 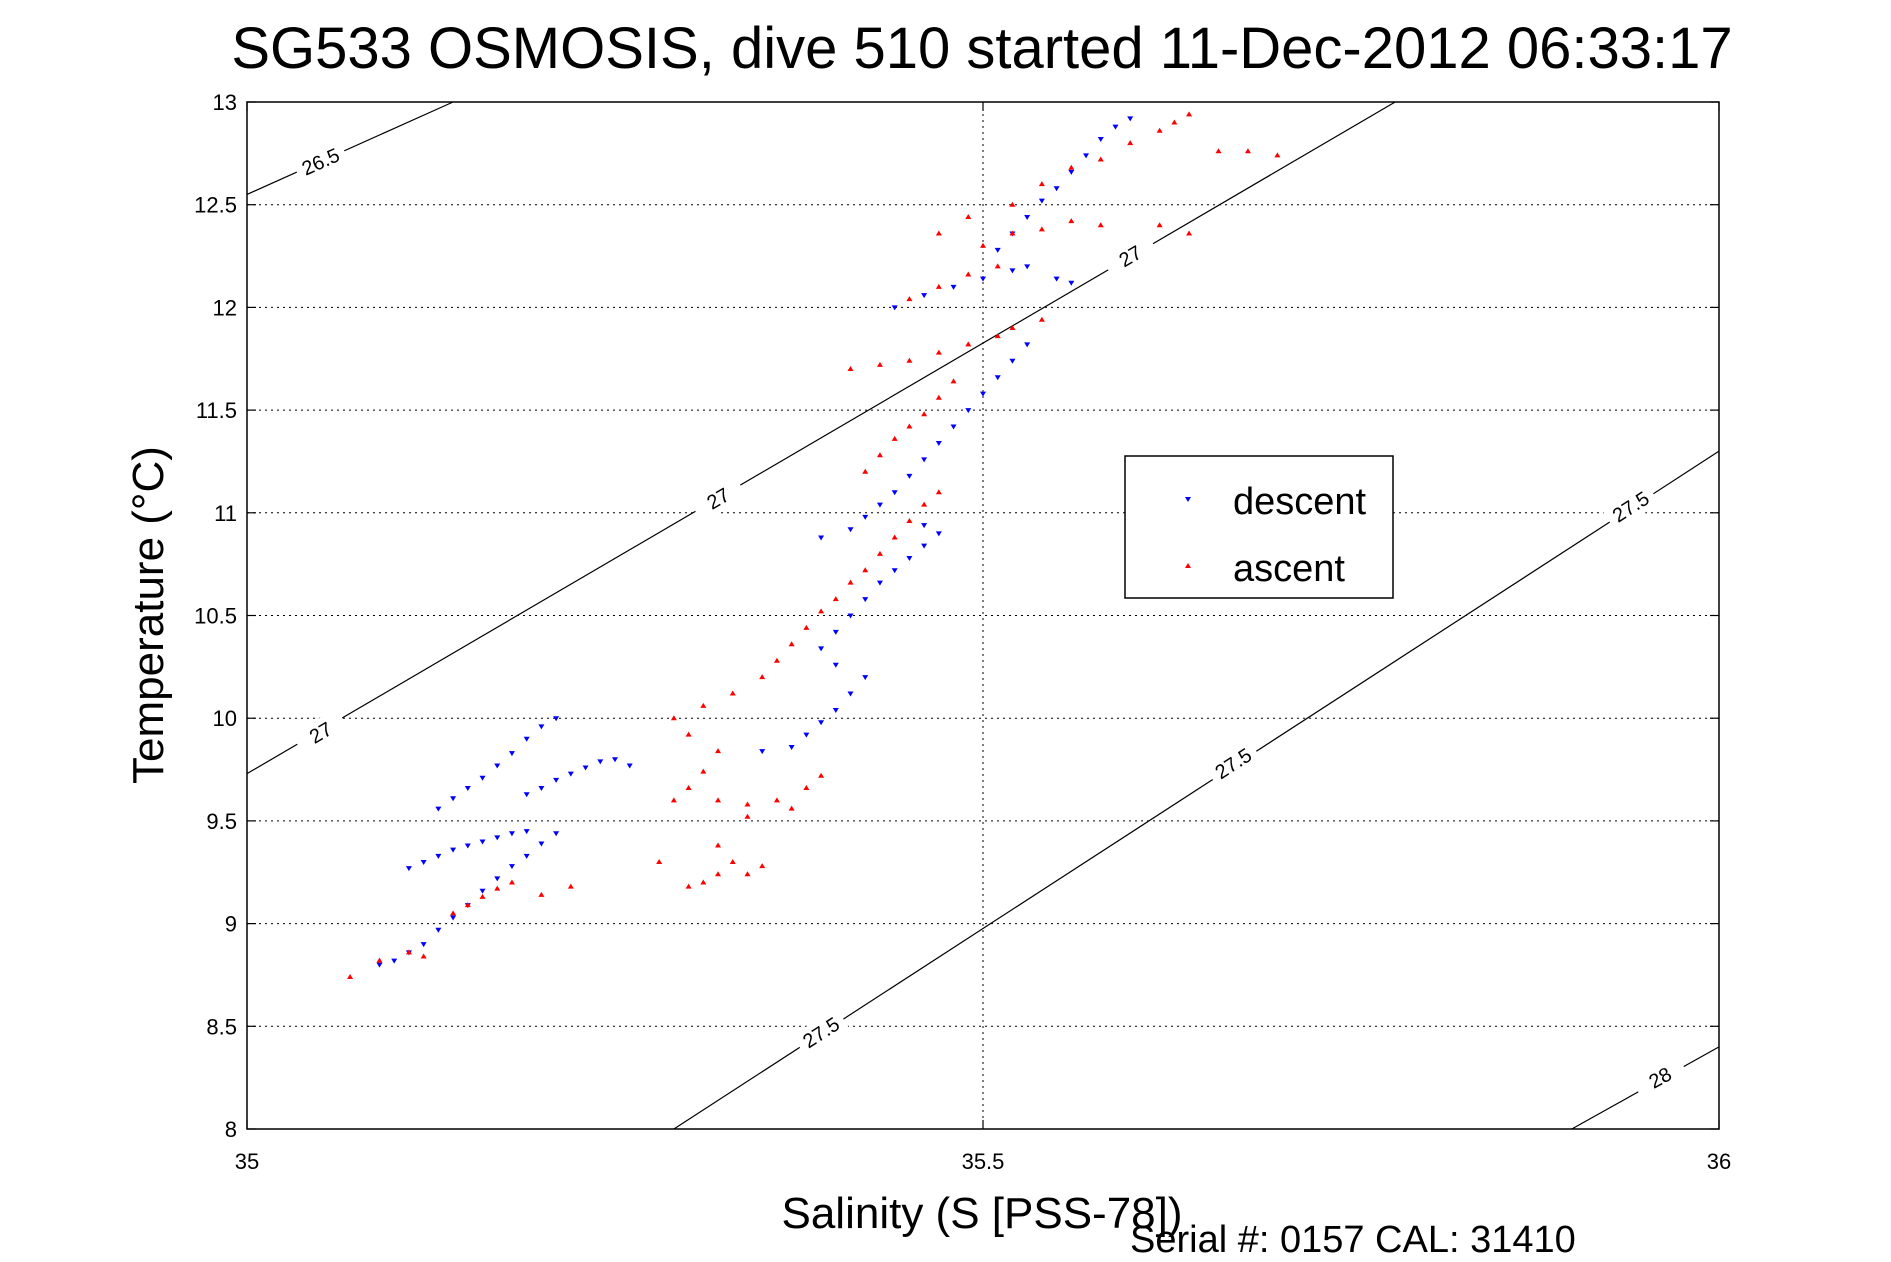 What do you see at coordinates (225, 513) in the screenshot?
I see `y-tick-label: 11` at bounding box center [225, 513].